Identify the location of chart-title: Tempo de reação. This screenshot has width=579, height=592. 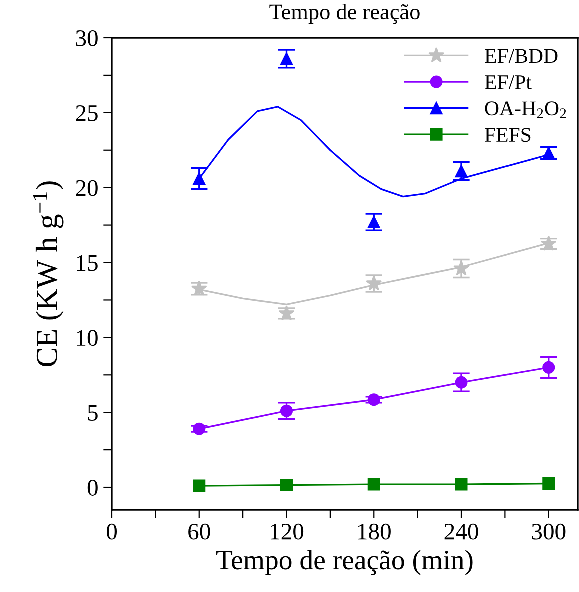
(345, 14).